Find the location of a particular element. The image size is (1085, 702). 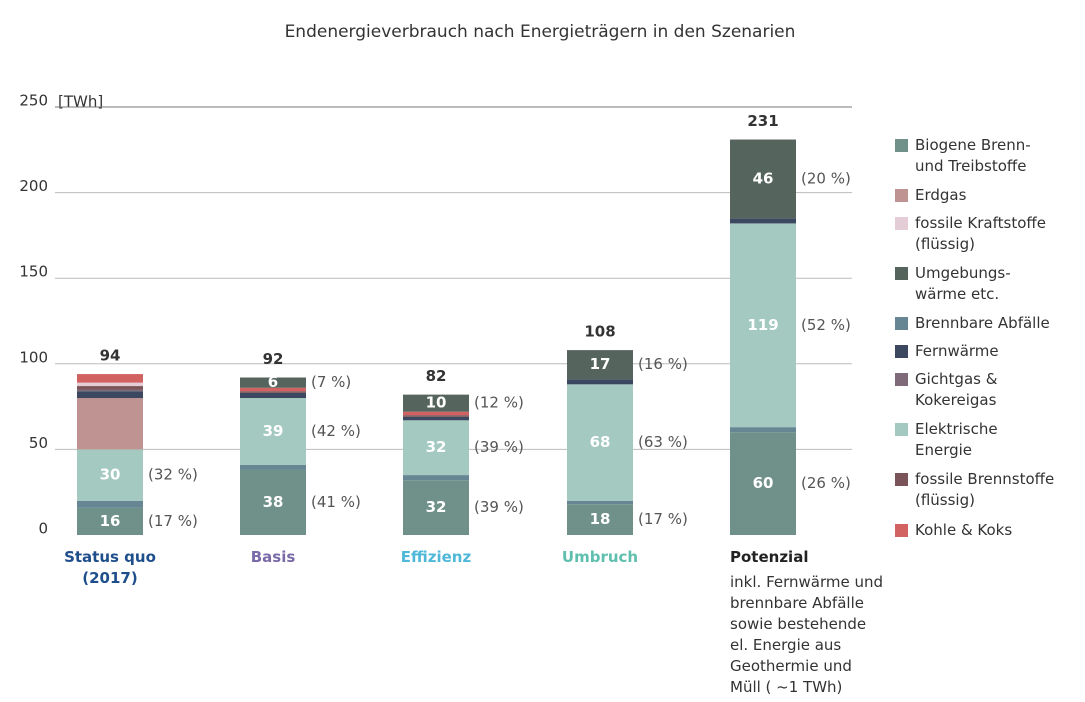

share-label: (12 %) is located at coordinates (499, 403).